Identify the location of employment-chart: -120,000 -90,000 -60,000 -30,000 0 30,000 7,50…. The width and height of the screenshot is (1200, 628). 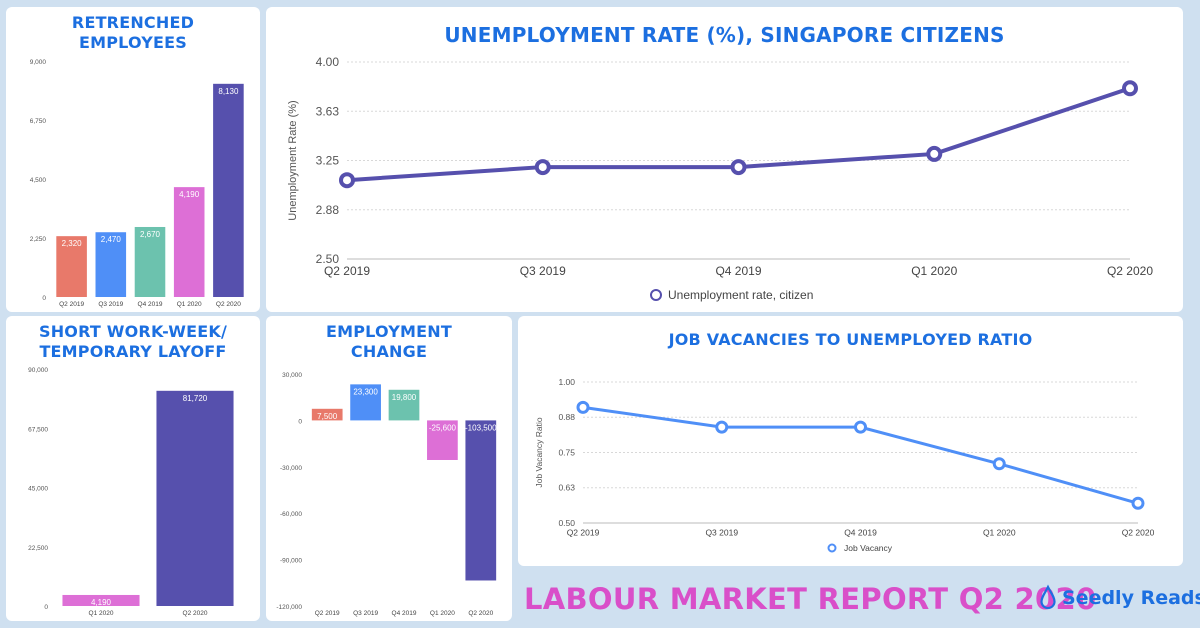
(386, 494).